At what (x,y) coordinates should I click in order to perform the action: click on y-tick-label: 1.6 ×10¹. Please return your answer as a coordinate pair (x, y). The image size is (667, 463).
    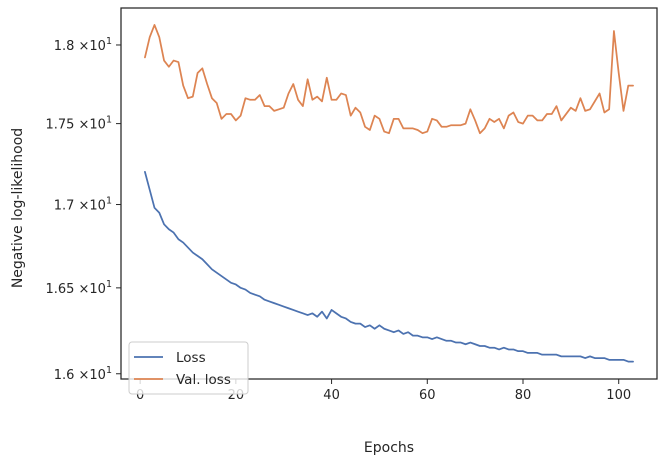
    Looking at the image, I should click on (83, 374).